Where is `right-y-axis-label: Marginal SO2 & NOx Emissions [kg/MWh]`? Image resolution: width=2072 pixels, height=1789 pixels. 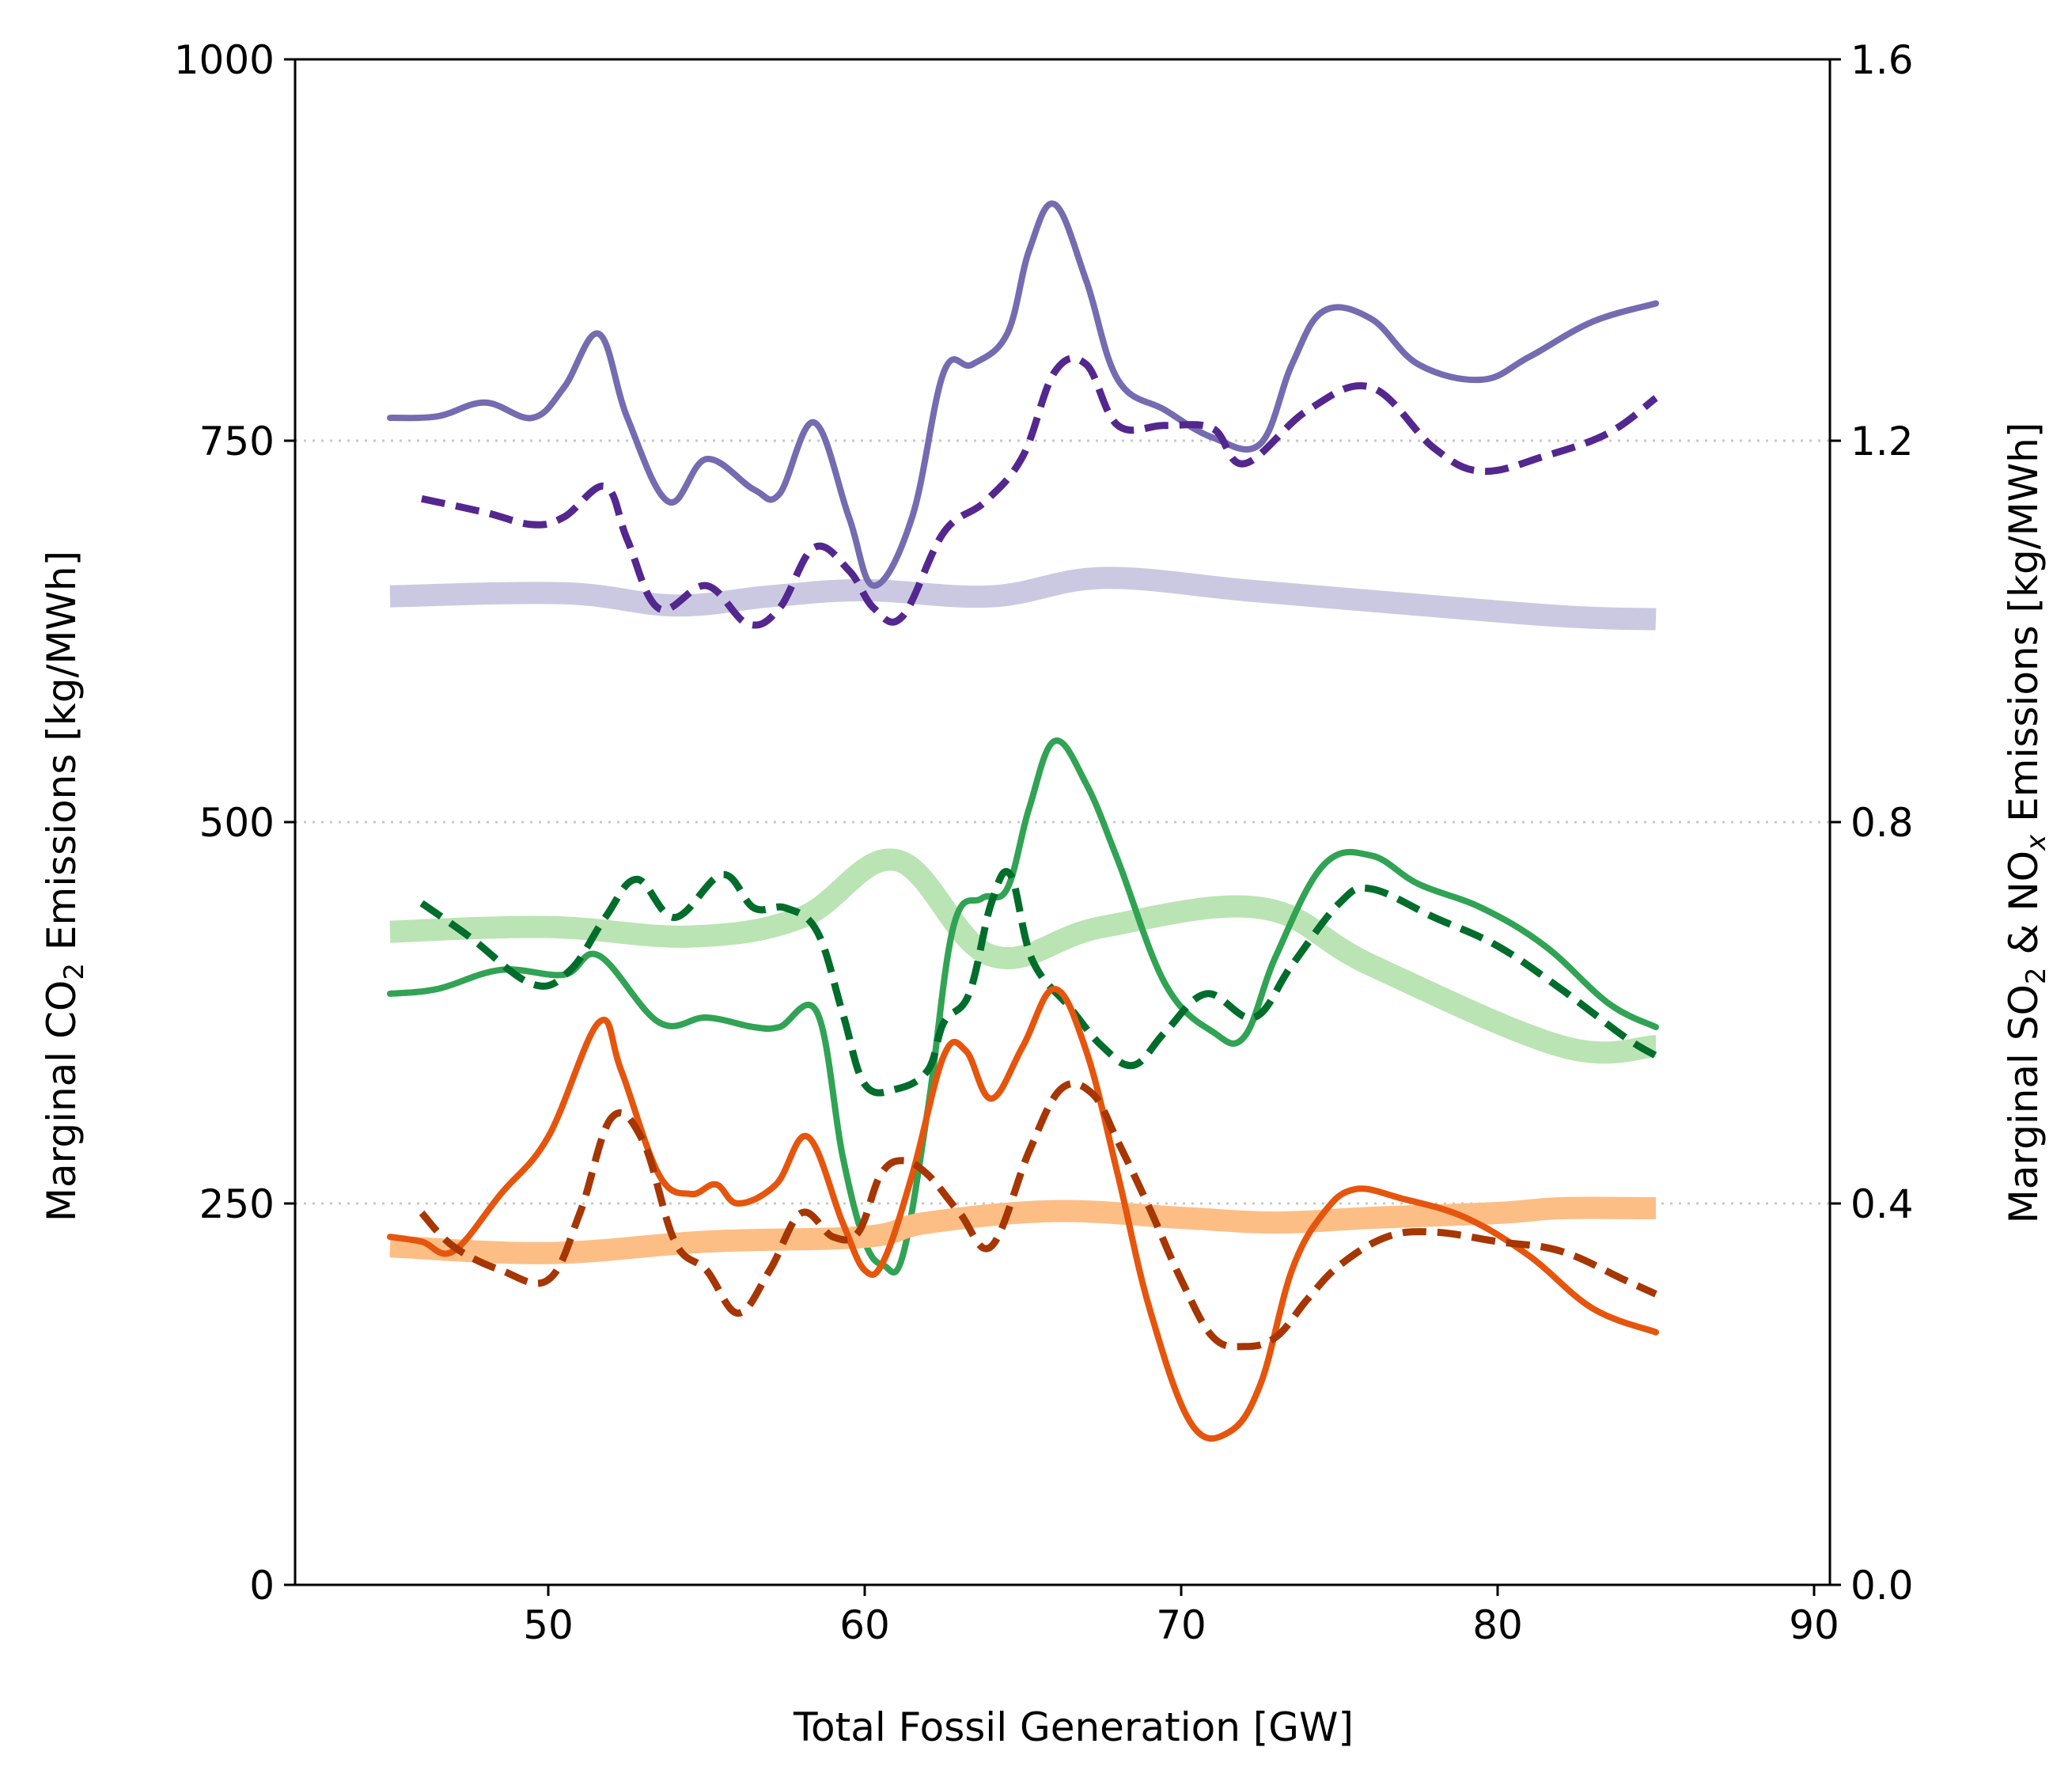
right-y-axis-label: Marginal SO2 & NOx Emissions [kg/MWh] is located at coordinates (2026, 823).